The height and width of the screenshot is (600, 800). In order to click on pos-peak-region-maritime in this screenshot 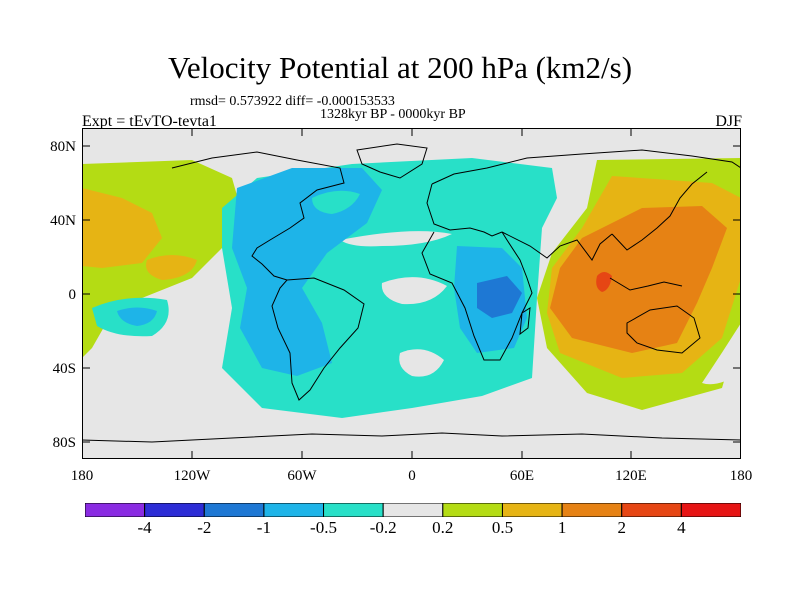, I will do `click(604, 282)`.